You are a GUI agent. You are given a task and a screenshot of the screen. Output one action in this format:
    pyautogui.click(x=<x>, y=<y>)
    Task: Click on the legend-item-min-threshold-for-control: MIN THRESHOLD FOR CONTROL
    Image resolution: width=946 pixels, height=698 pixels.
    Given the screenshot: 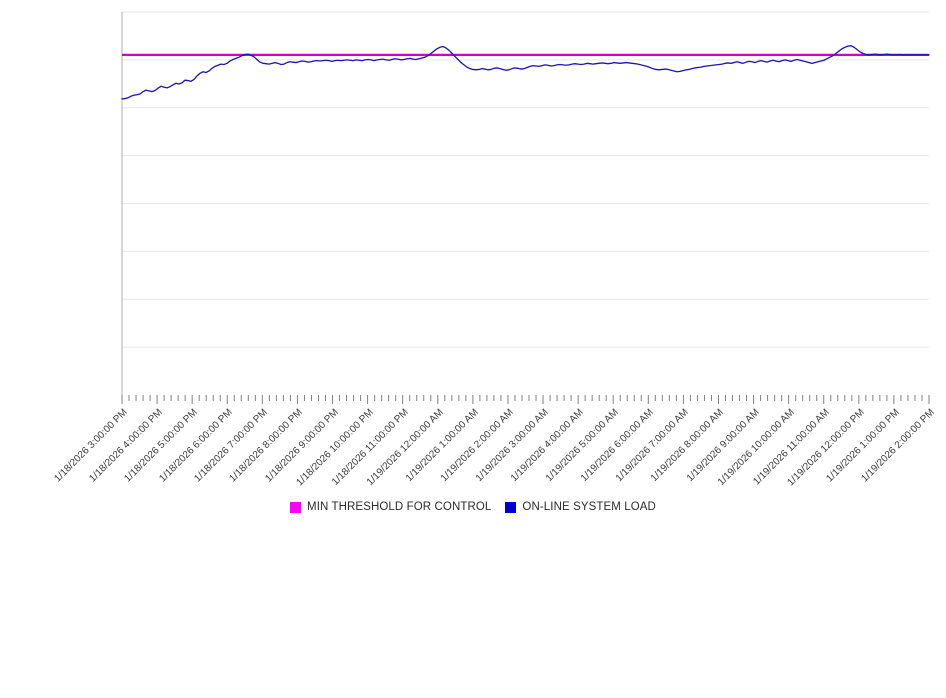 What is the action you would take?
    pyautogui.click(x=390, y=507)
    